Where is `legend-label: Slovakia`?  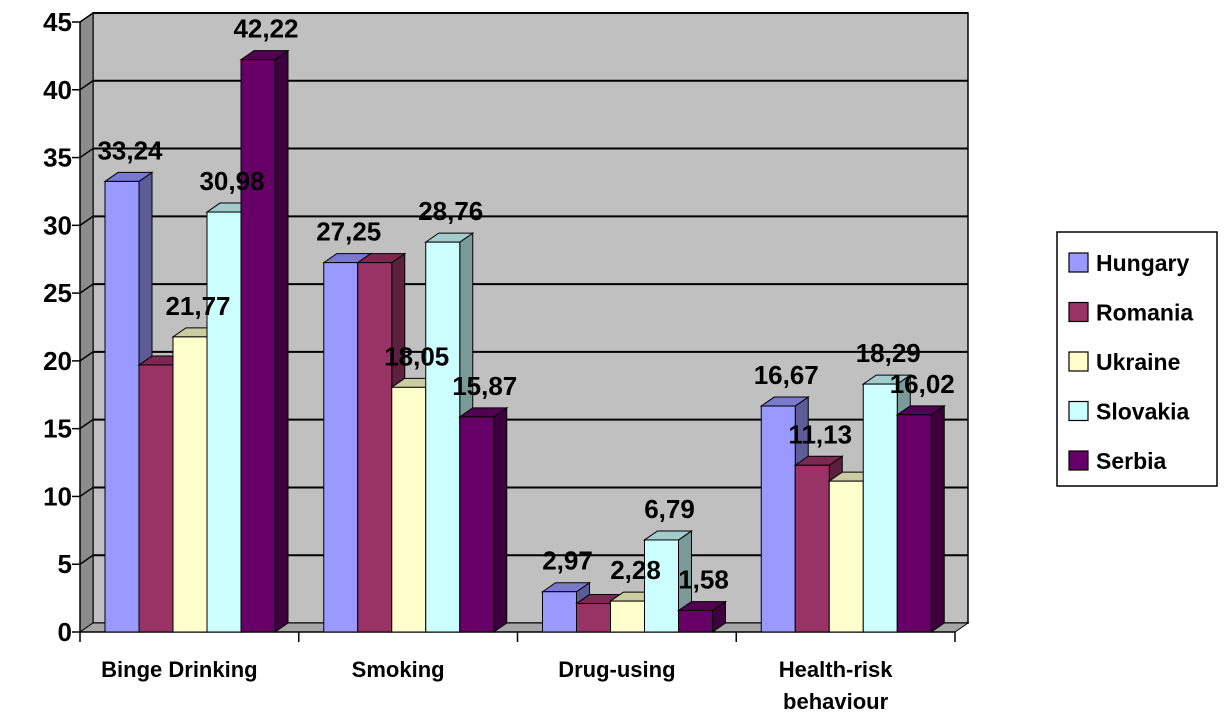 legend-label: Slovakia is located at coordinates (1143, 412).